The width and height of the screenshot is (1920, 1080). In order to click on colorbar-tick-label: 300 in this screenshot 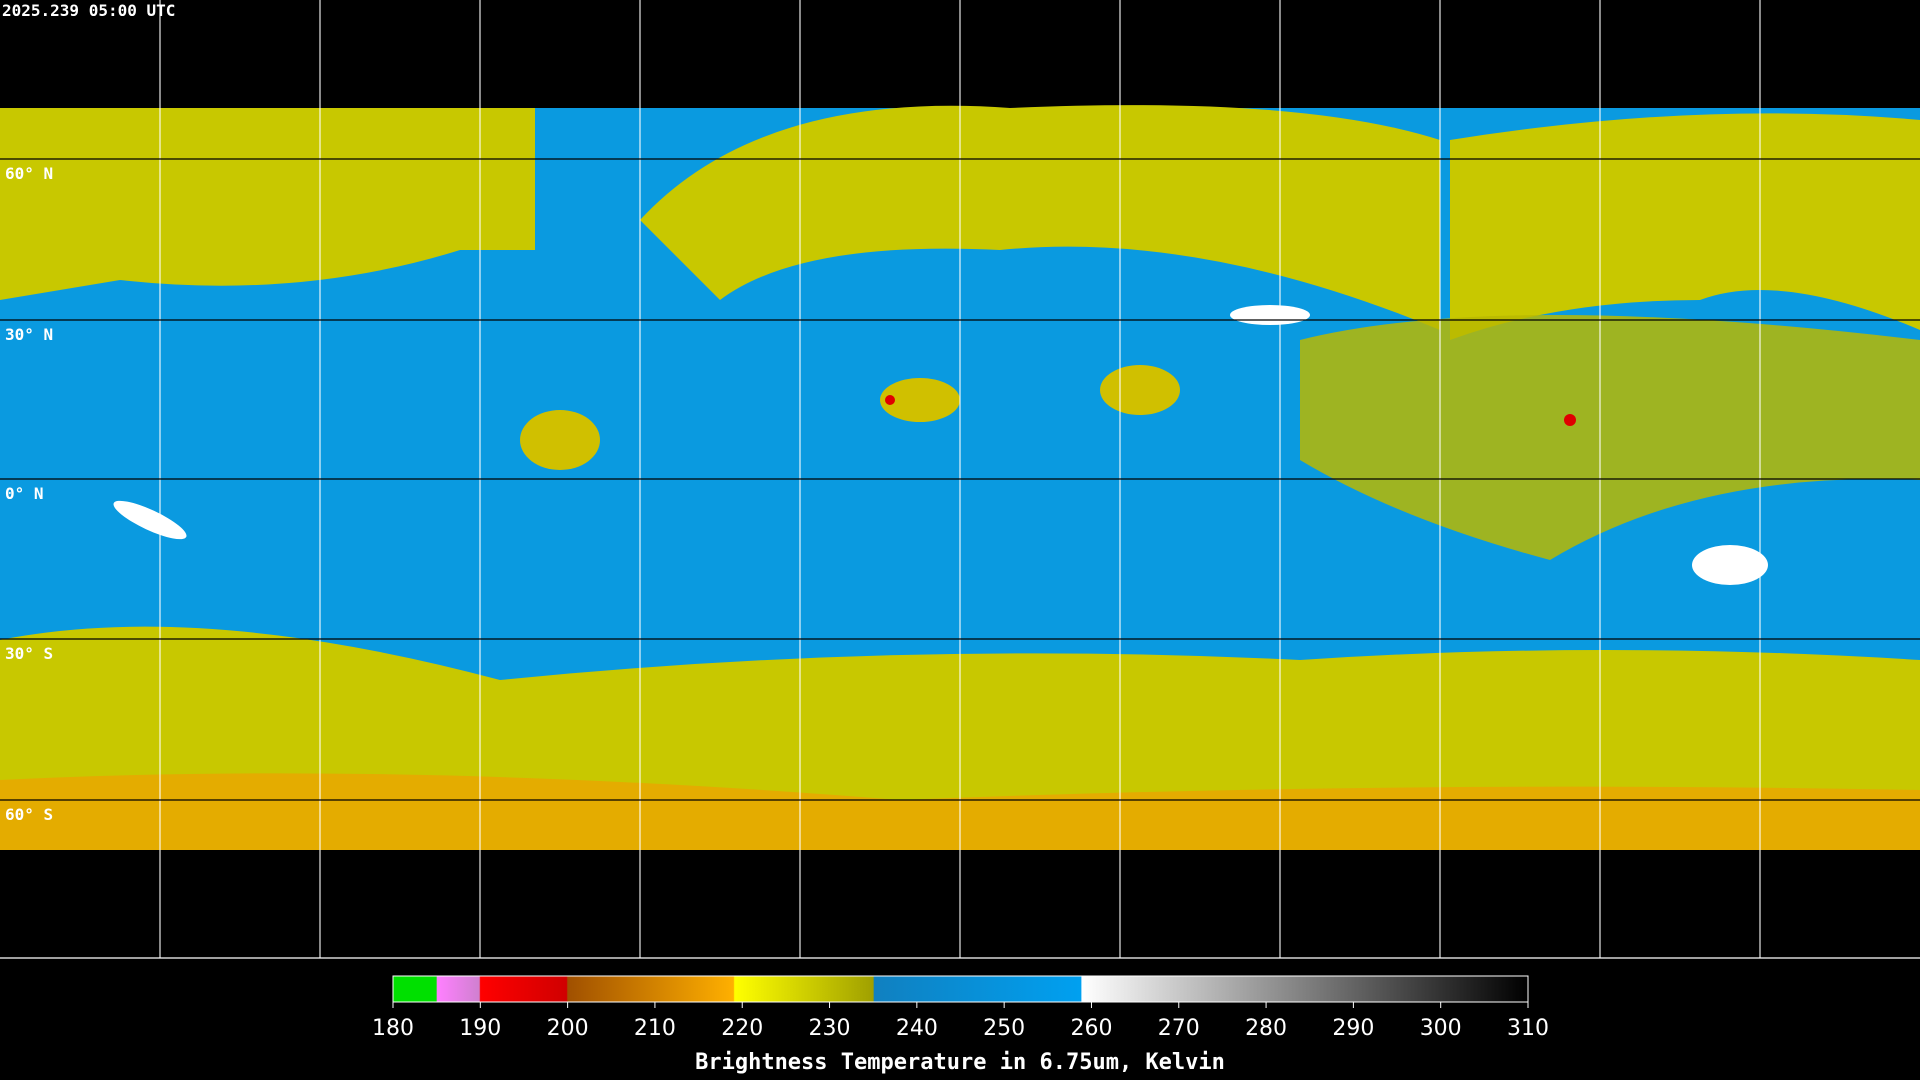, I will do `click(1441, 1028)`.